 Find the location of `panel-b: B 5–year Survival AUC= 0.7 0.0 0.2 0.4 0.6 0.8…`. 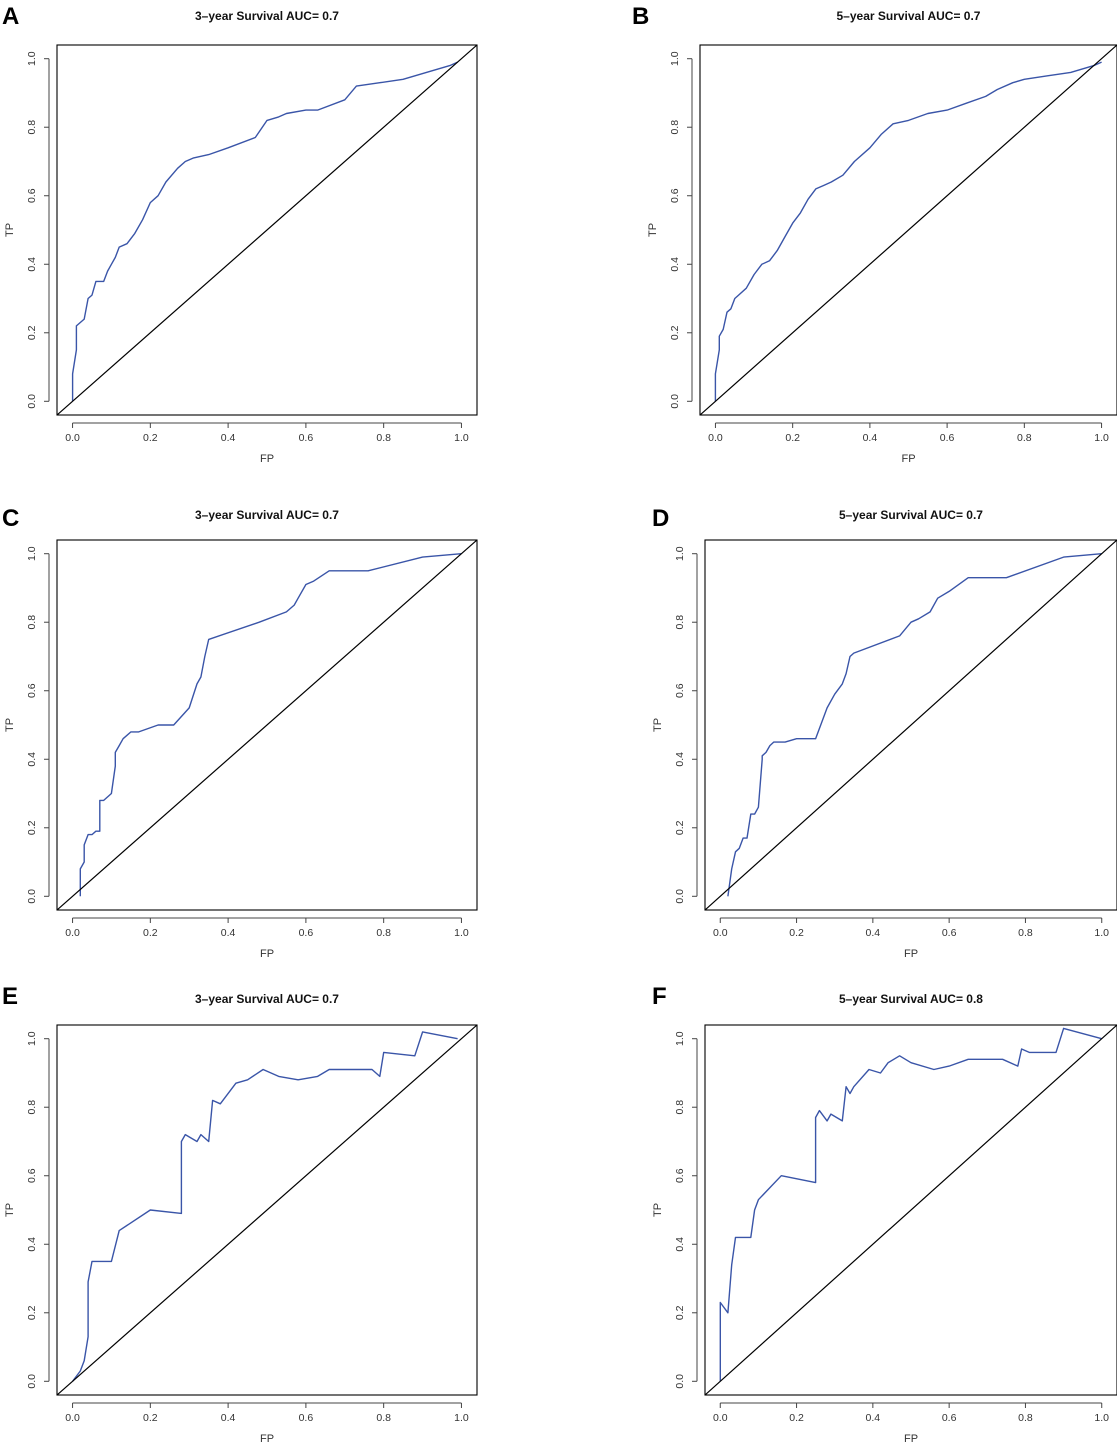

panel-b: B 5–year Survival AUC= 0.7 0.0 0.2 0.4 0.6 0.8… is located at coordinates (874, 234).